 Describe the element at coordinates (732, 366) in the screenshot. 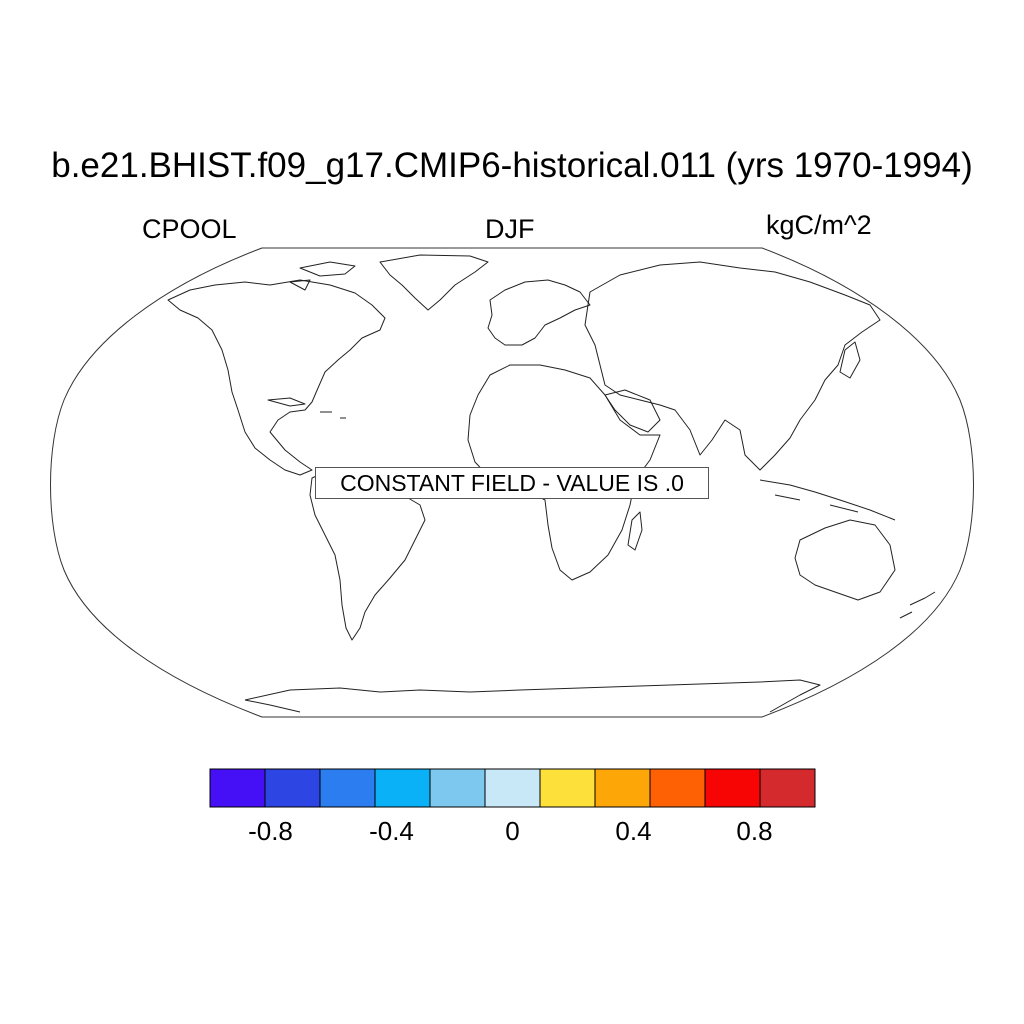

I see `asia-coast` at that location.